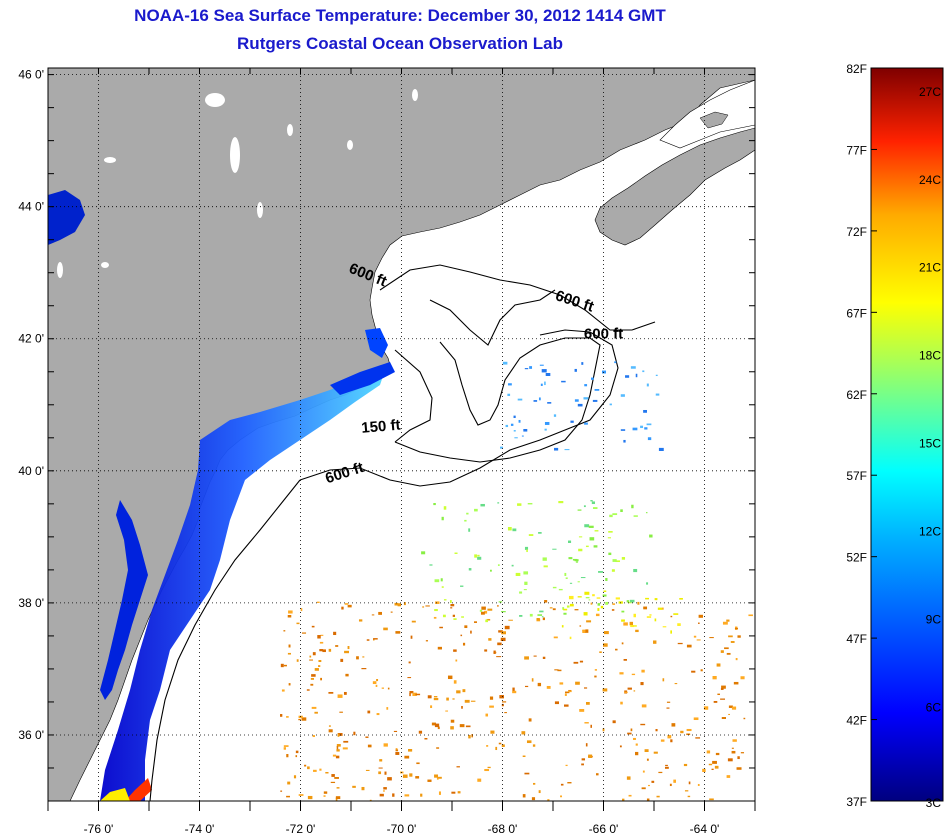 This screenshot has height=840, width=944. I want to click on colorbar-c-label: 24C, so click(930, 180).